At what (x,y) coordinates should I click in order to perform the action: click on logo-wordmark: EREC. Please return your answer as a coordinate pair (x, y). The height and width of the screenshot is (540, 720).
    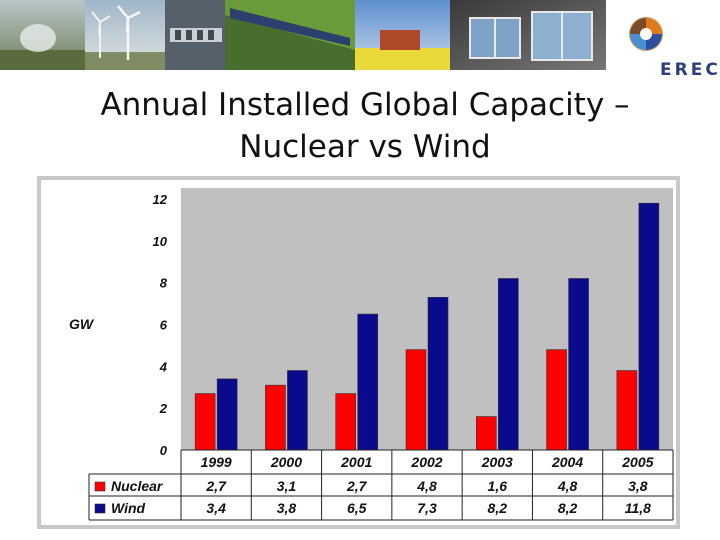
    Looking at the image, I should click on (690, 70).